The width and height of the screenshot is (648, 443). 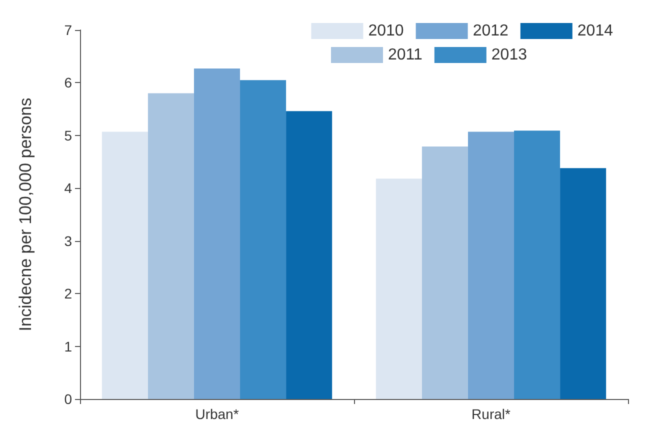 What do you see at coordinates (491, 414) in the screenshot?
I see `x-tick-label: Rural*` at bounding box center [491, 414].